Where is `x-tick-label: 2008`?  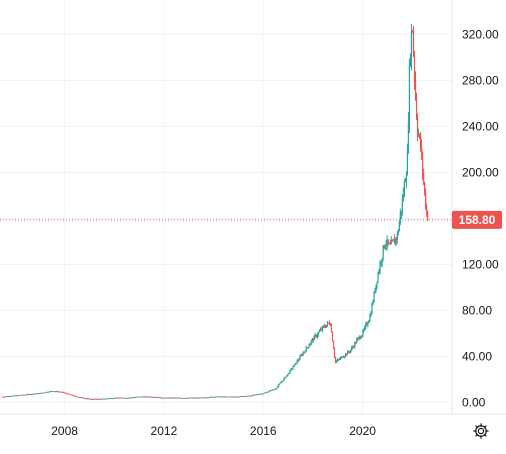
x-tick-label: 2008 is located at coordinates (64, 431).